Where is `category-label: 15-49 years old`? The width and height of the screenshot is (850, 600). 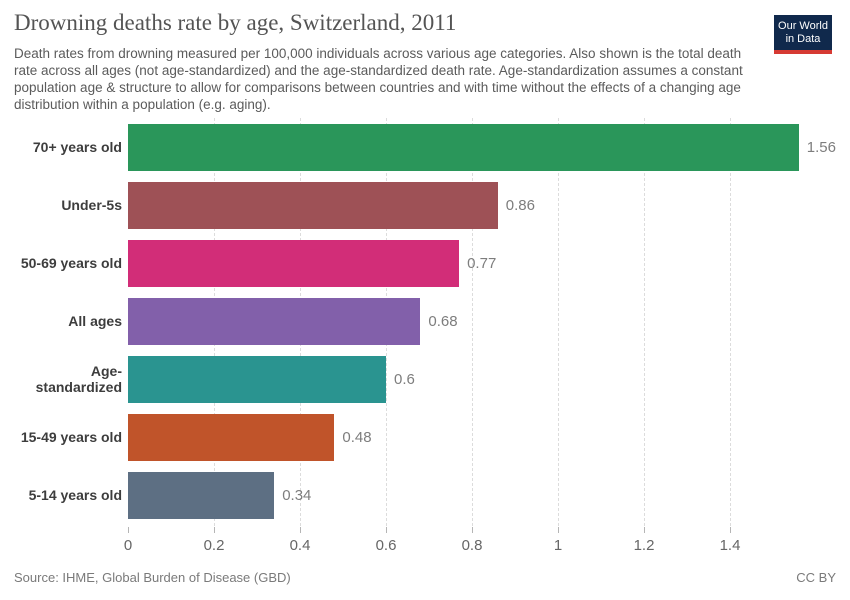 category-label: 15-49 years old is located at coordinates (71, 437).